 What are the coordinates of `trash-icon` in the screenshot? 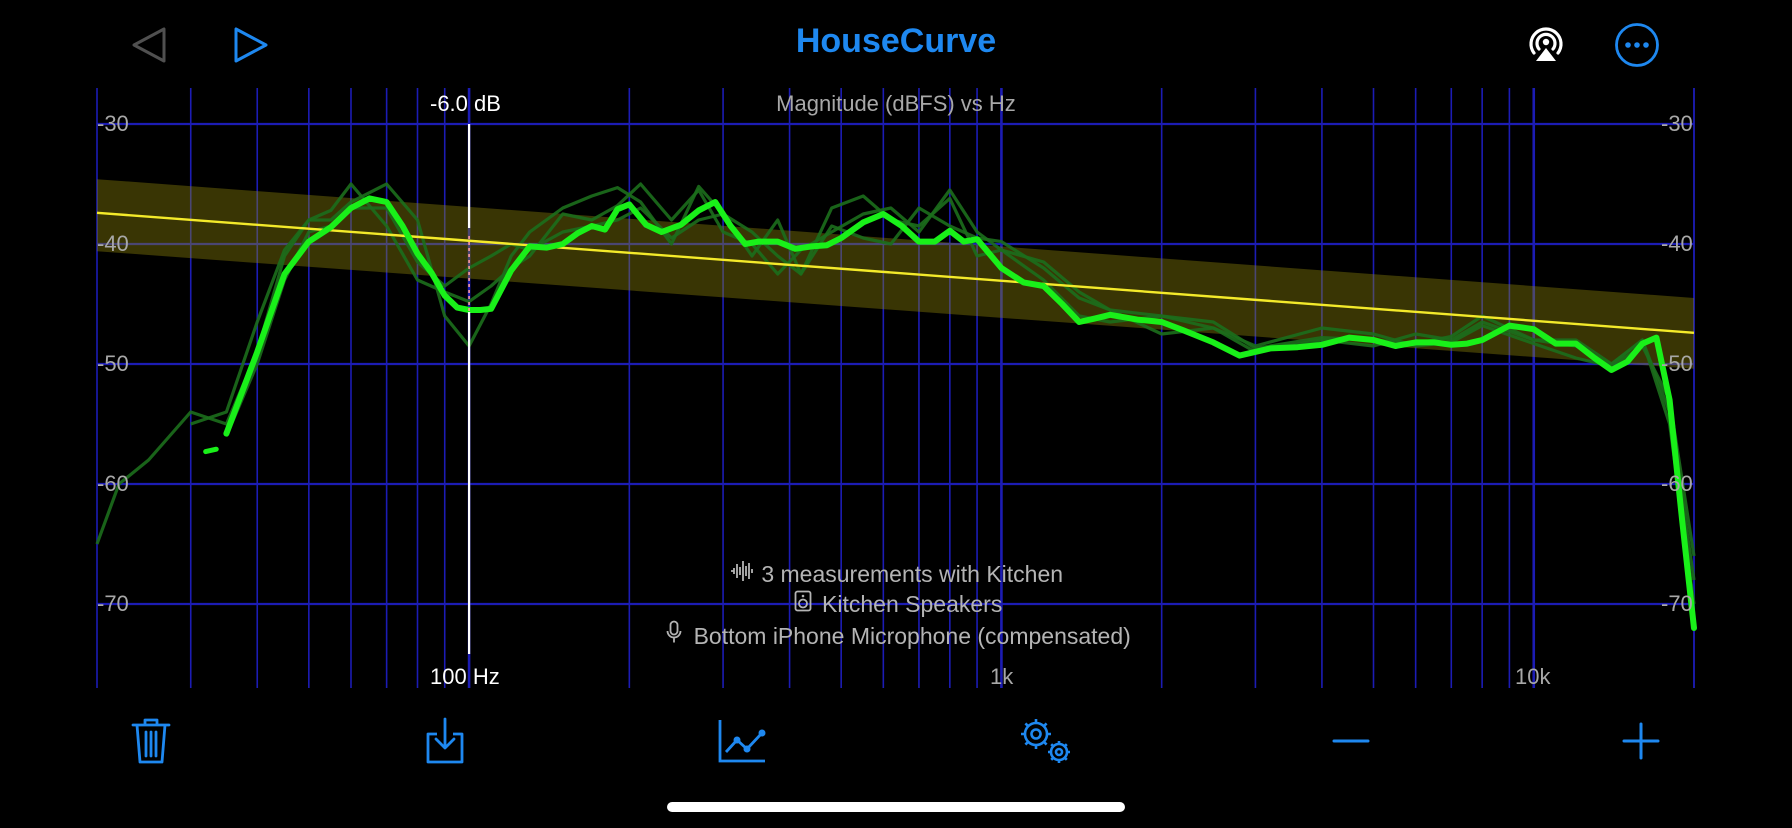 It's located at (151, 741).